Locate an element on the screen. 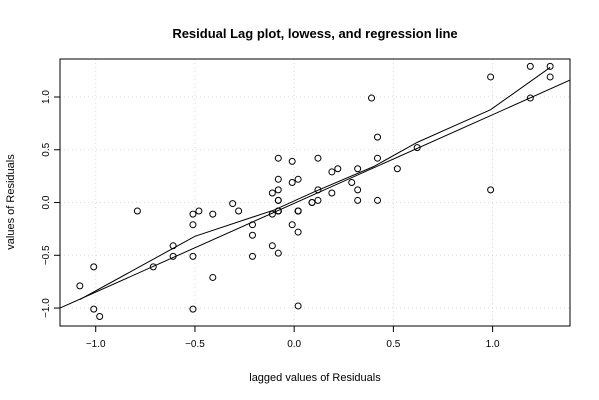  x-tick-label-1: −0.5 is located at coordinates (195, 344).